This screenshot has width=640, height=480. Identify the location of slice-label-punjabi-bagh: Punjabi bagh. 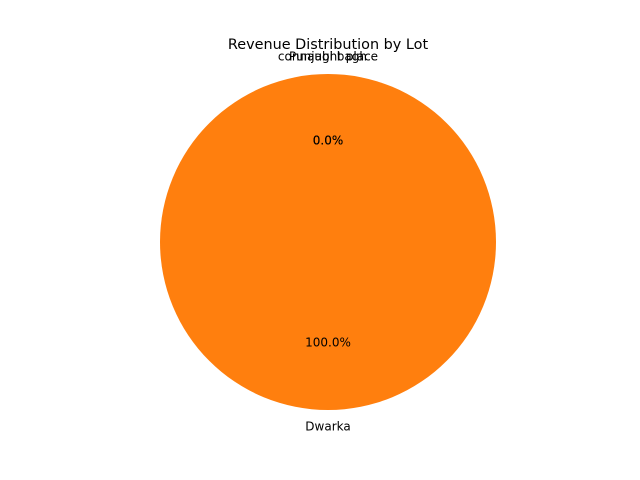
(328, 57).